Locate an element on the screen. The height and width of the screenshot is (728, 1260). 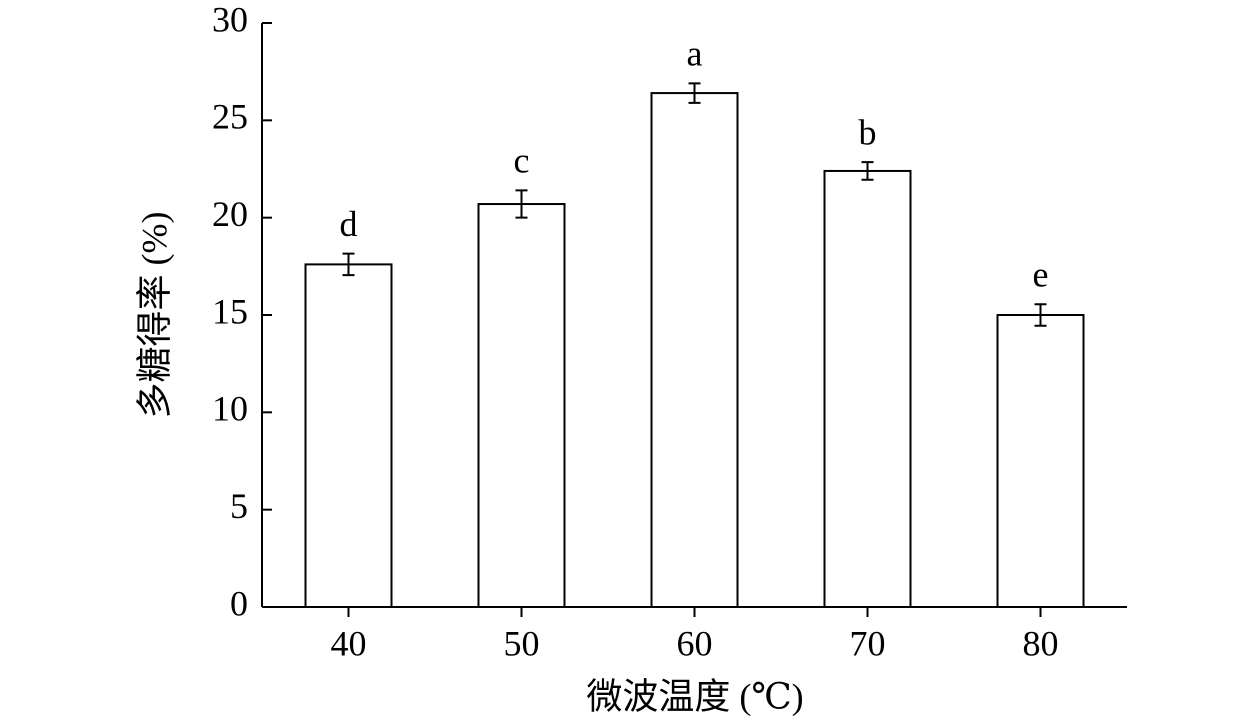
x-tick-label: 80 is located at coordinates (1041, 643).